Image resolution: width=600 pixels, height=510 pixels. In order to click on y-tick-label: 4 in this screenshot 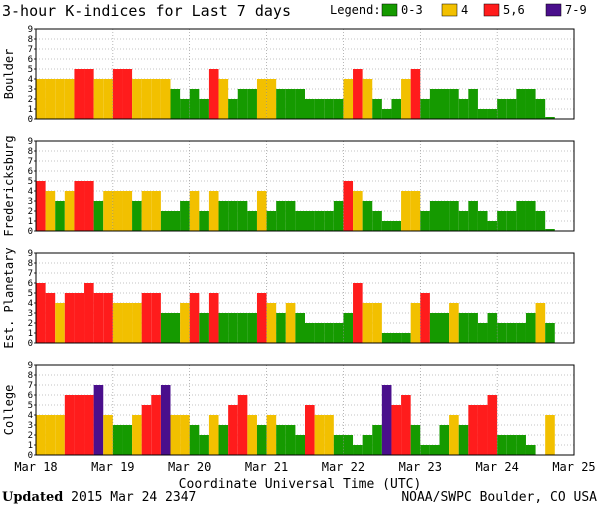, I will do `click(30, 304)`.